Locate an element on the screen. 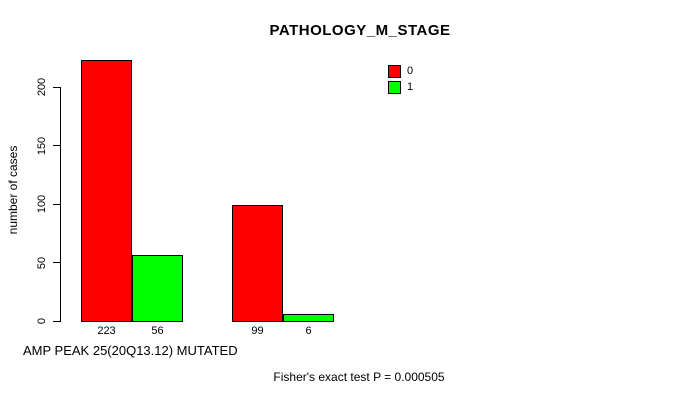  y-tick-label: 150 is located at coordinates (42, 145).